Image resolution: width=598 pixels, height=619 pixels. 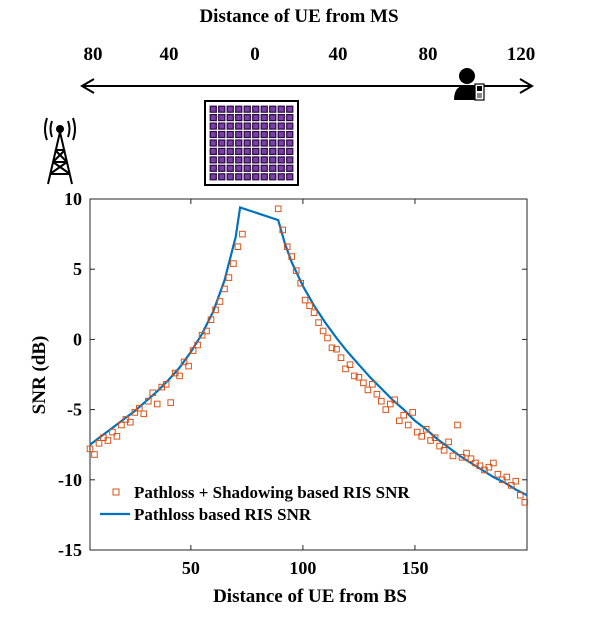 I want to click on y-tick-label: 5, so click(x=77, y=269).